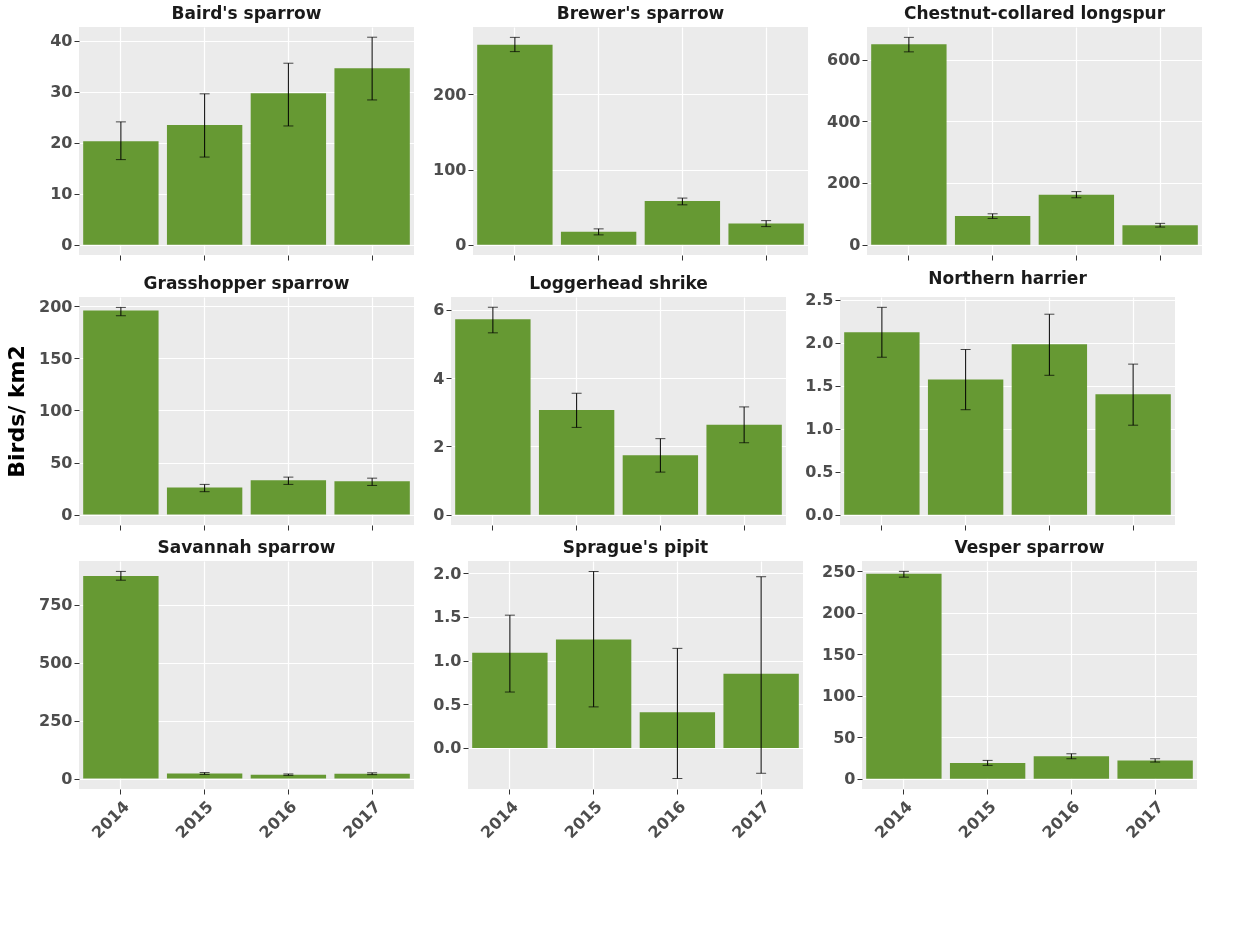  I want to click on y-tick-label: 2.5, so click(819, 300).